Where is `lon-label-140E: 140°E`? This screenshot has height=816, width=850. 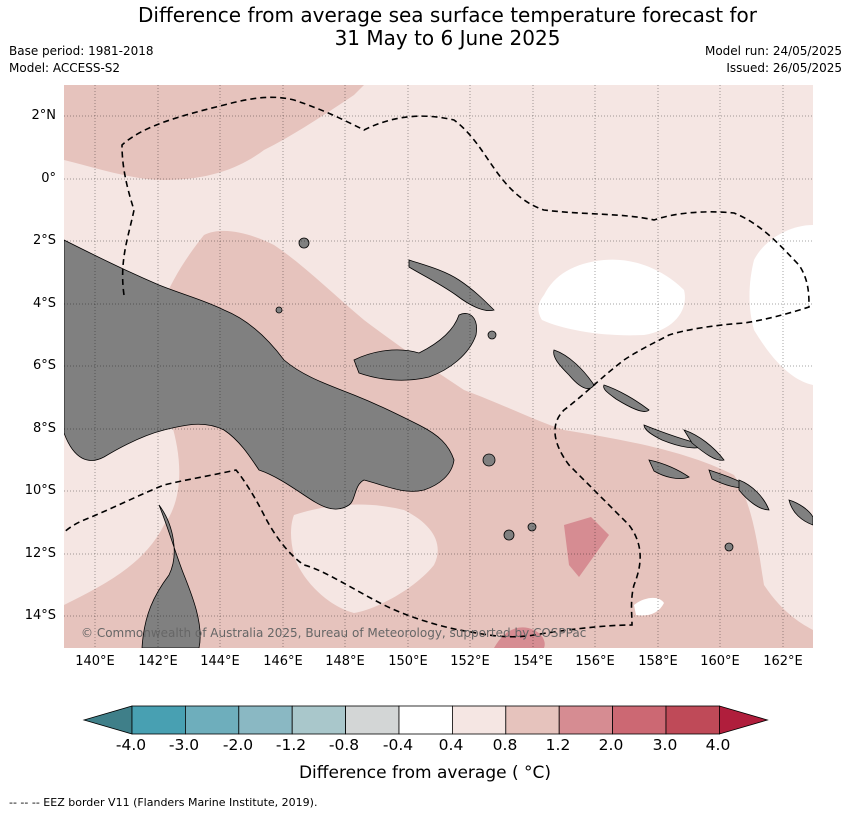
lon-label-140E: 140°E is located at coordinates (95, 661).